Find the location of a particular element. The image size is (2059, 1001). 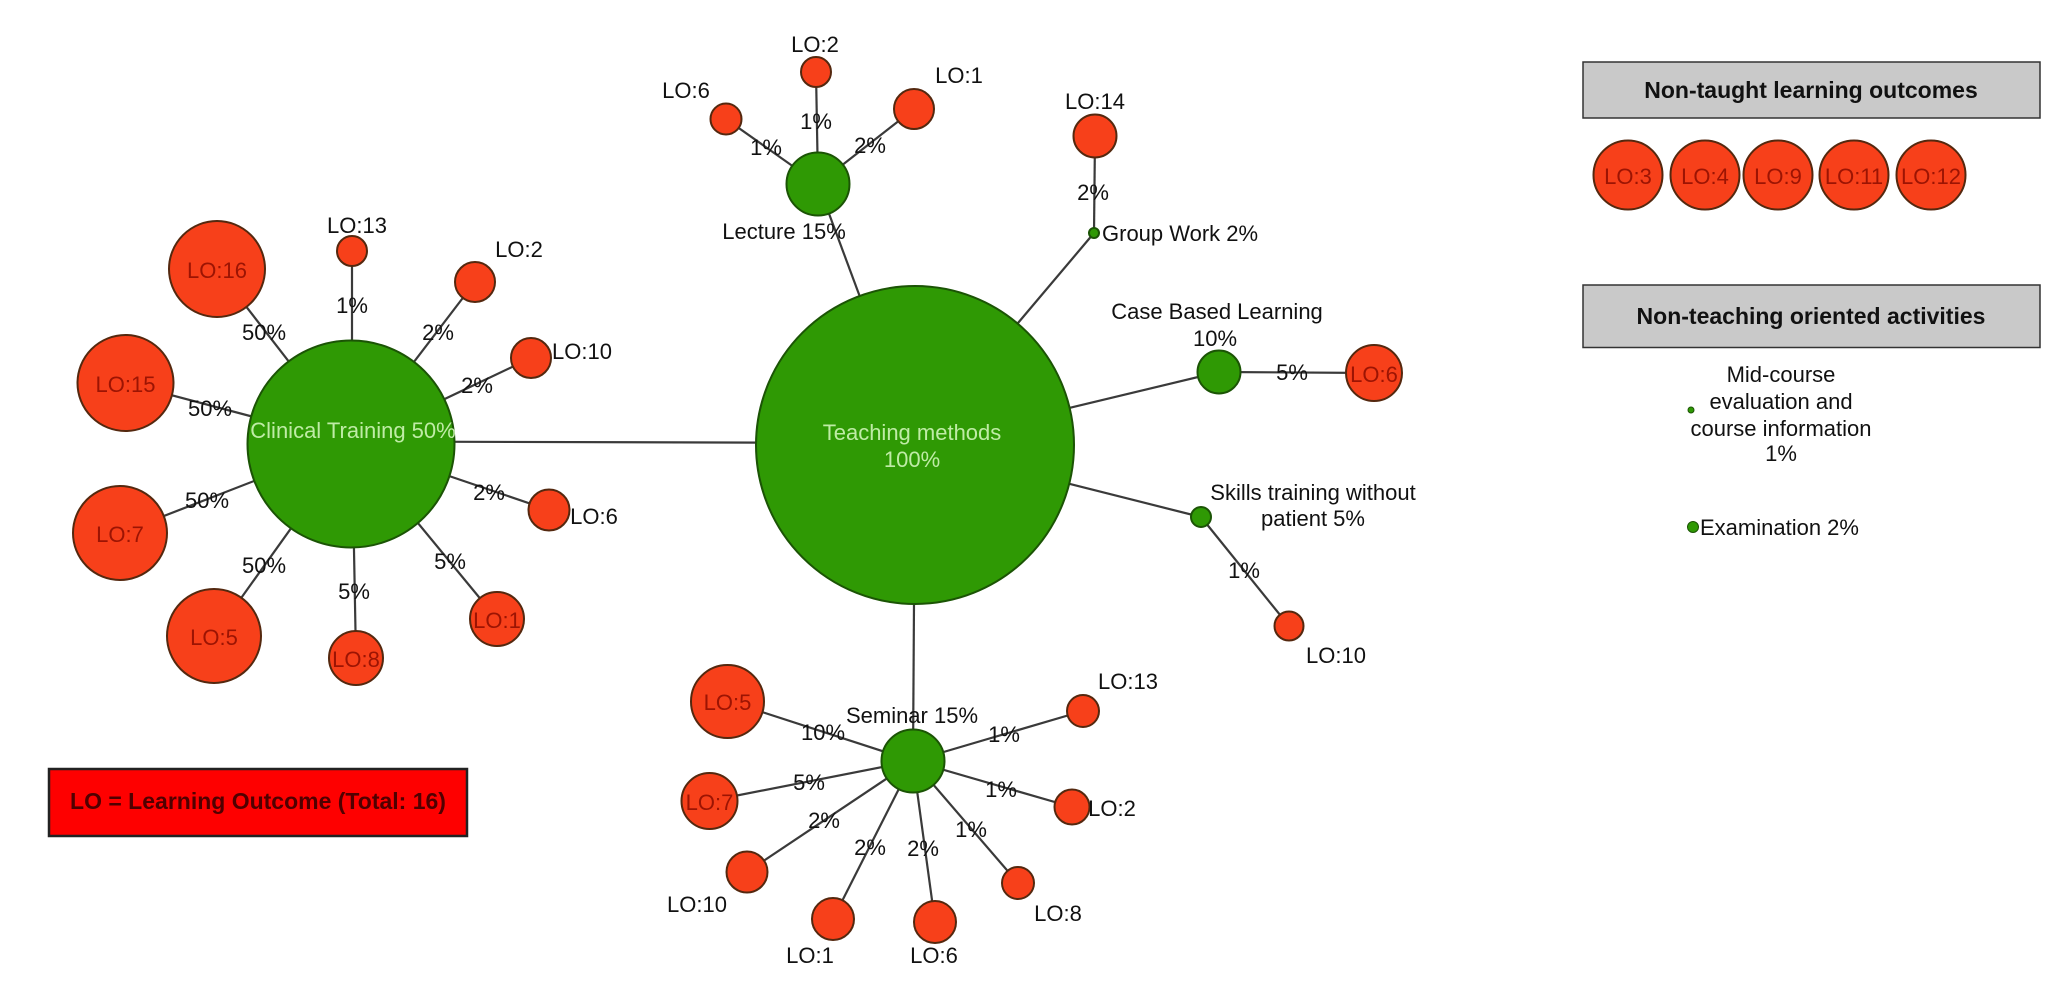

svg-text: patient 5% is located at coordinates (1313, 518).